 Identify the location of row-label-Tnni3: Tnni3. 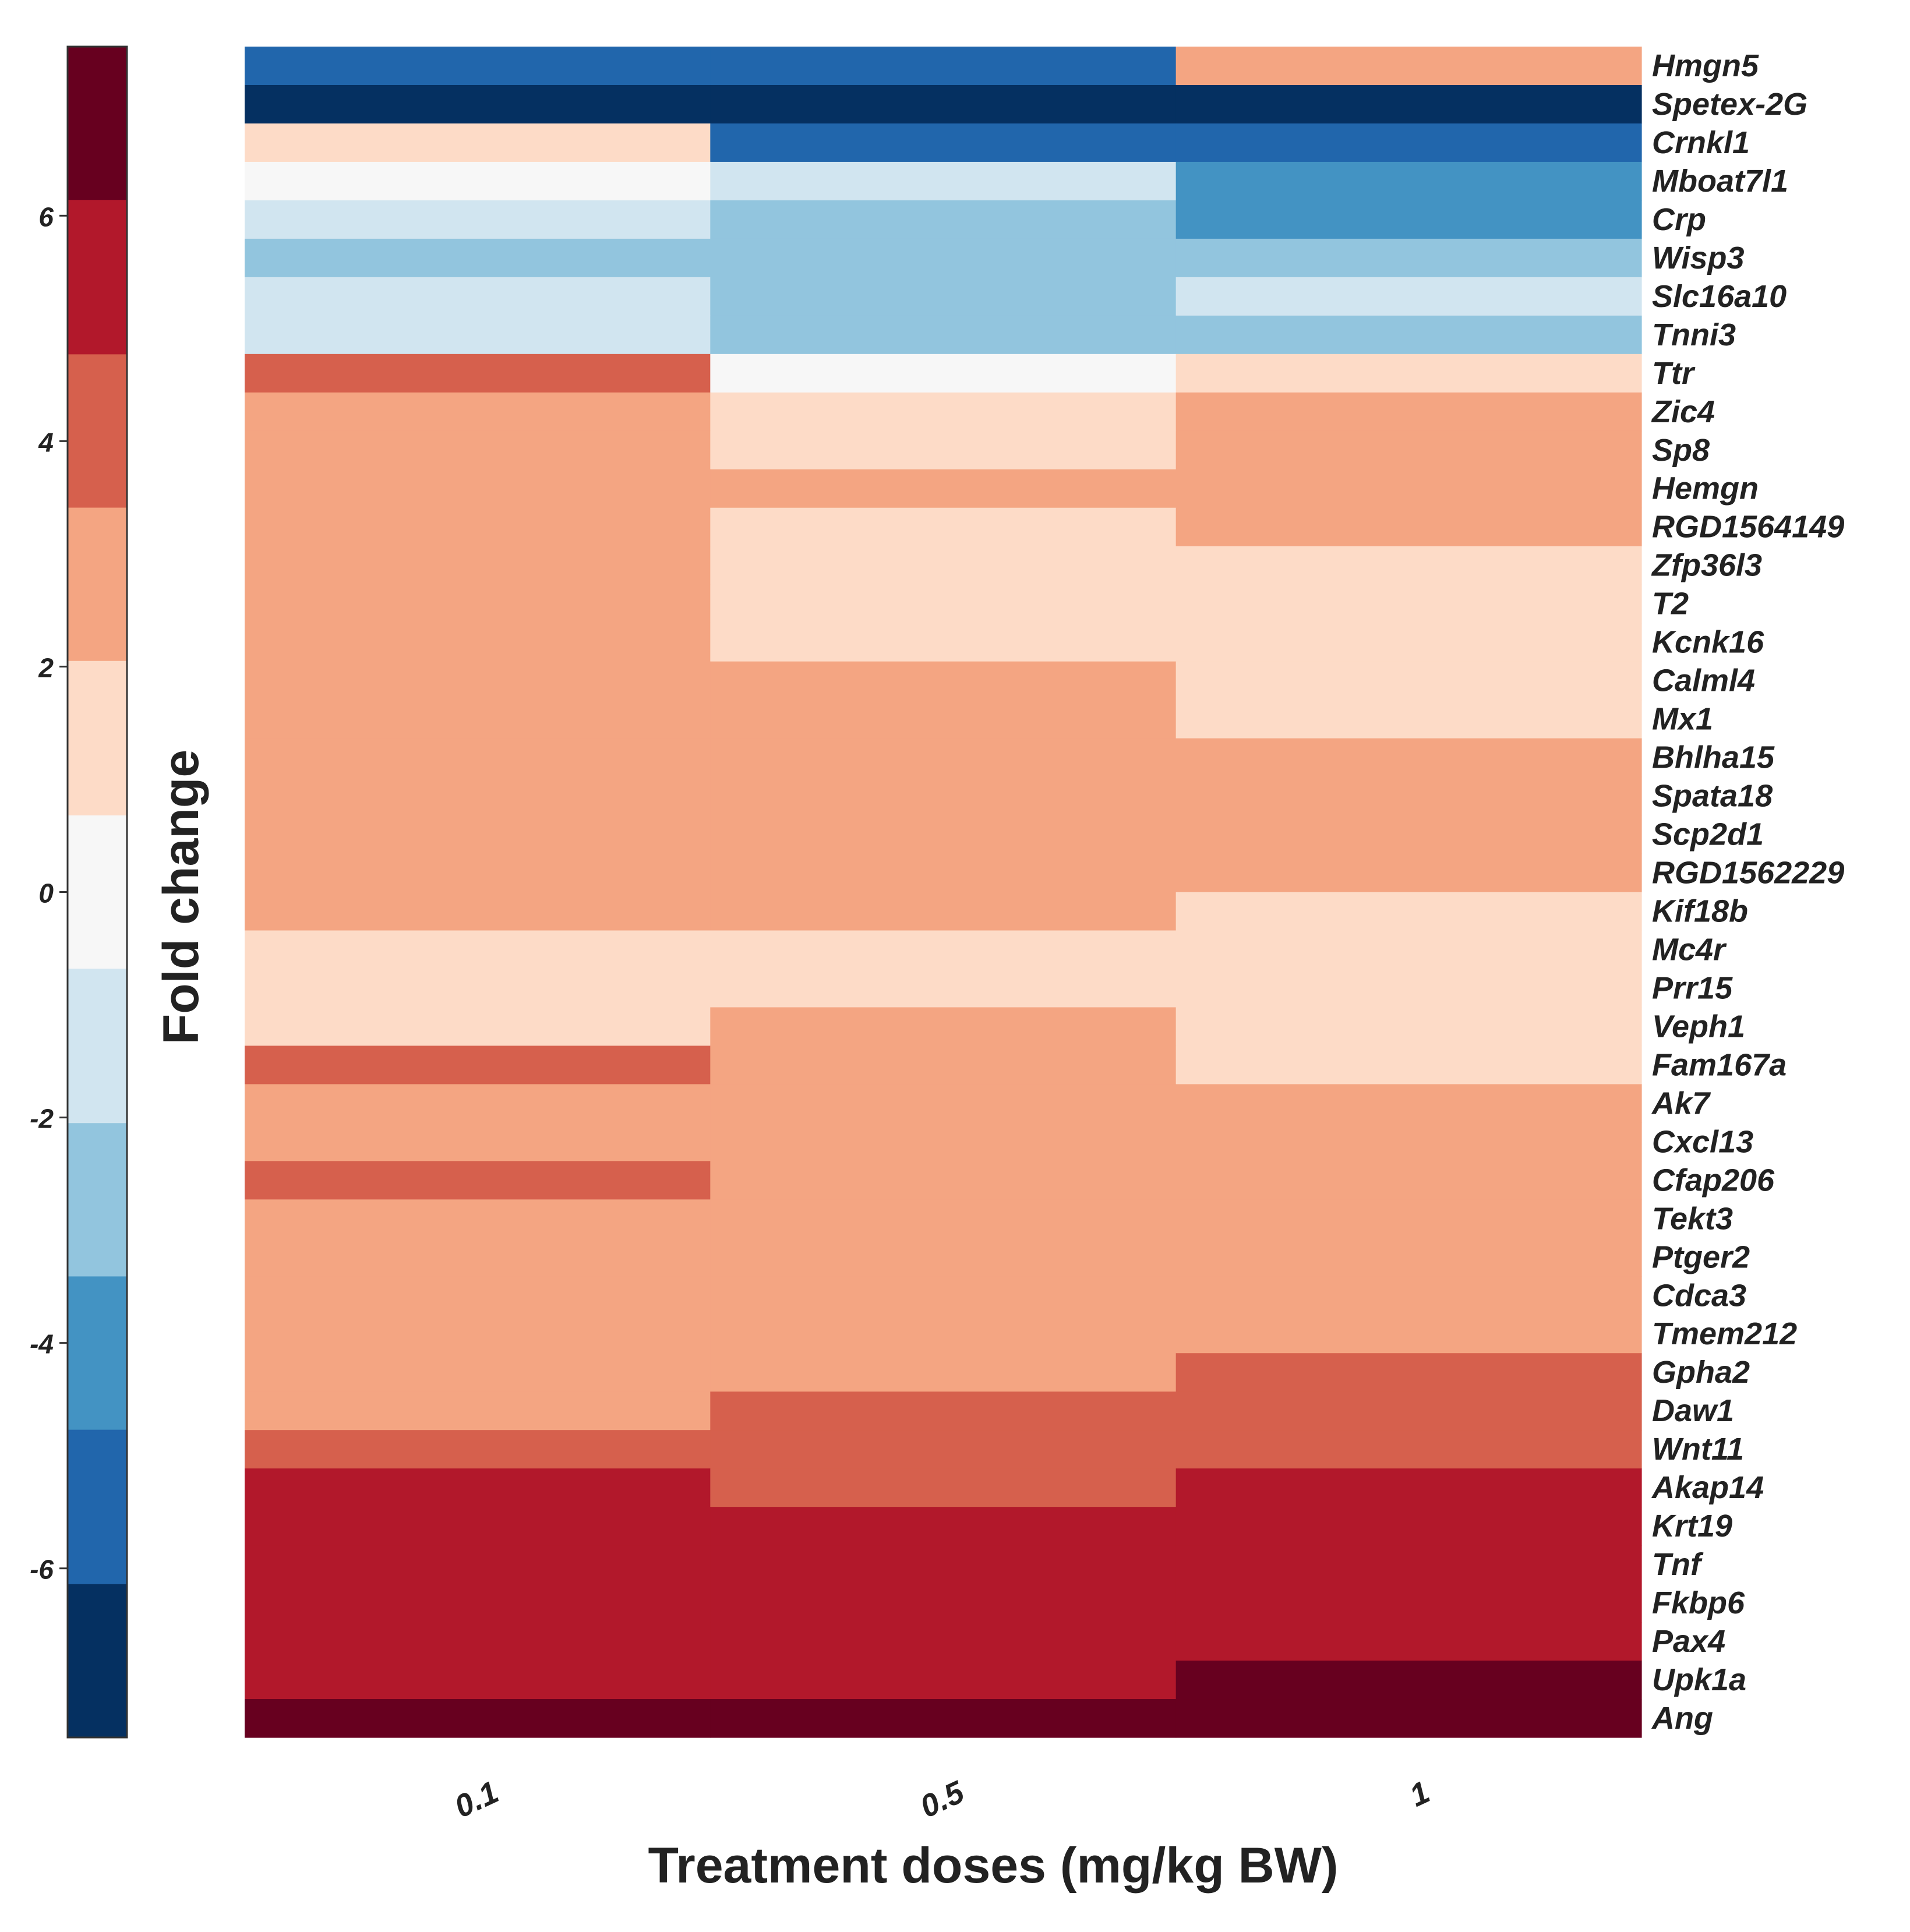
(1694, 334).